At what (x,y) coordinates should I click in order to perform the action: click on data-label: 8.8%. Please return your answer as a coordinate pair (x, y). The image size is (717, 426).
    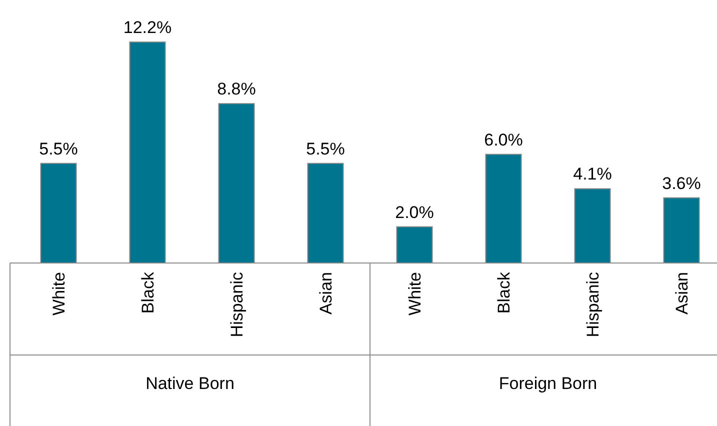
    Looking at the image, I should click on (236, 89).